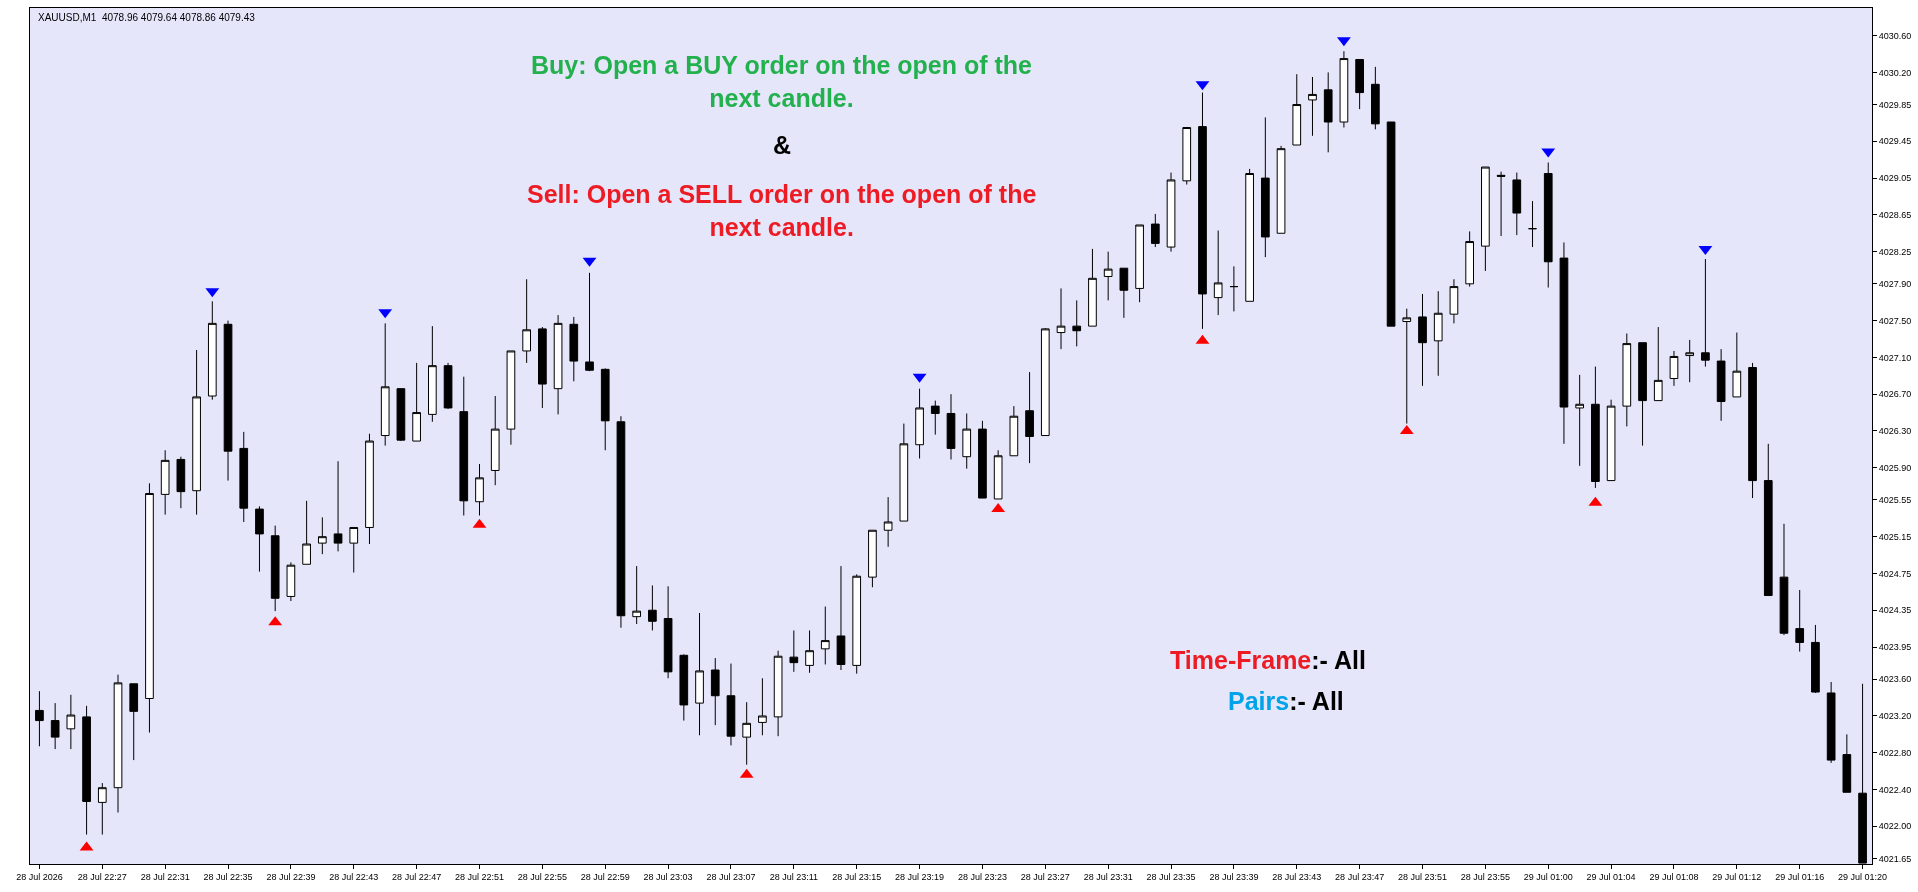 The width and height of the screenshot is (1918, 892). I want to click on x-tick-label: 29 Jul 01:12, so click(1737, 876).